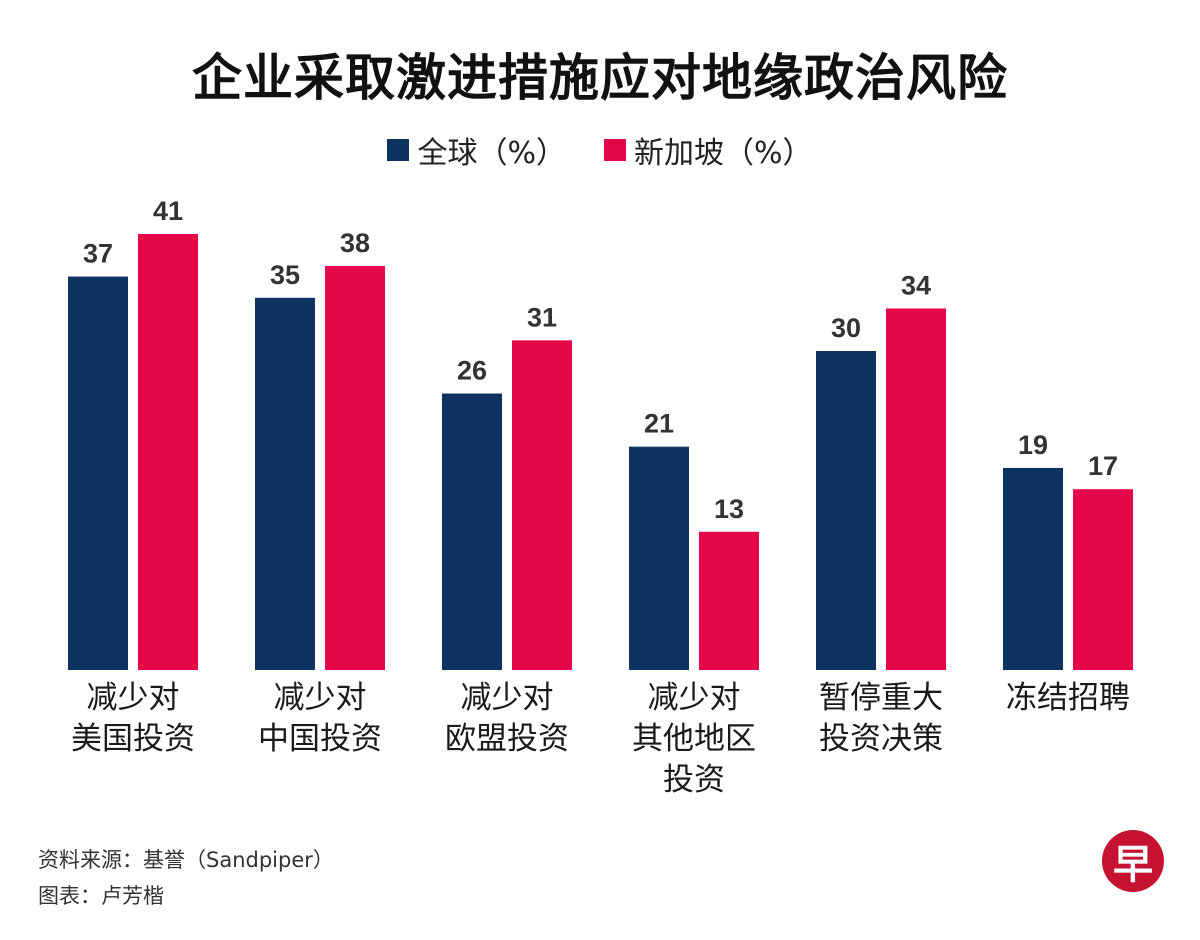  What do you see at coordinates (600, 78) in the screenshot?
I see `chart-title: 企业采取激进措施应对地缘政治风险` at bounding box center [600, 78].